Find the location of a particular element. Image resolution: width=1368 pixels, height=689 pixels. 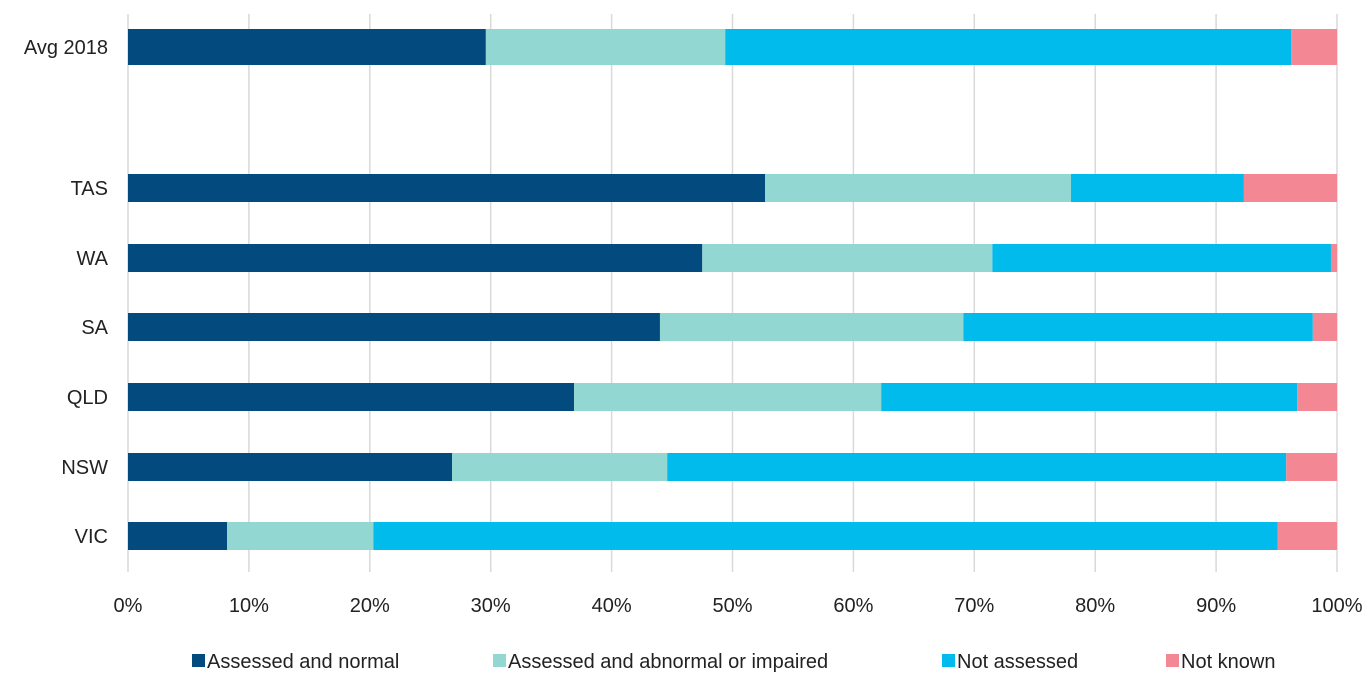

x-tick-20: 20% is located at coordinates (370, 606).